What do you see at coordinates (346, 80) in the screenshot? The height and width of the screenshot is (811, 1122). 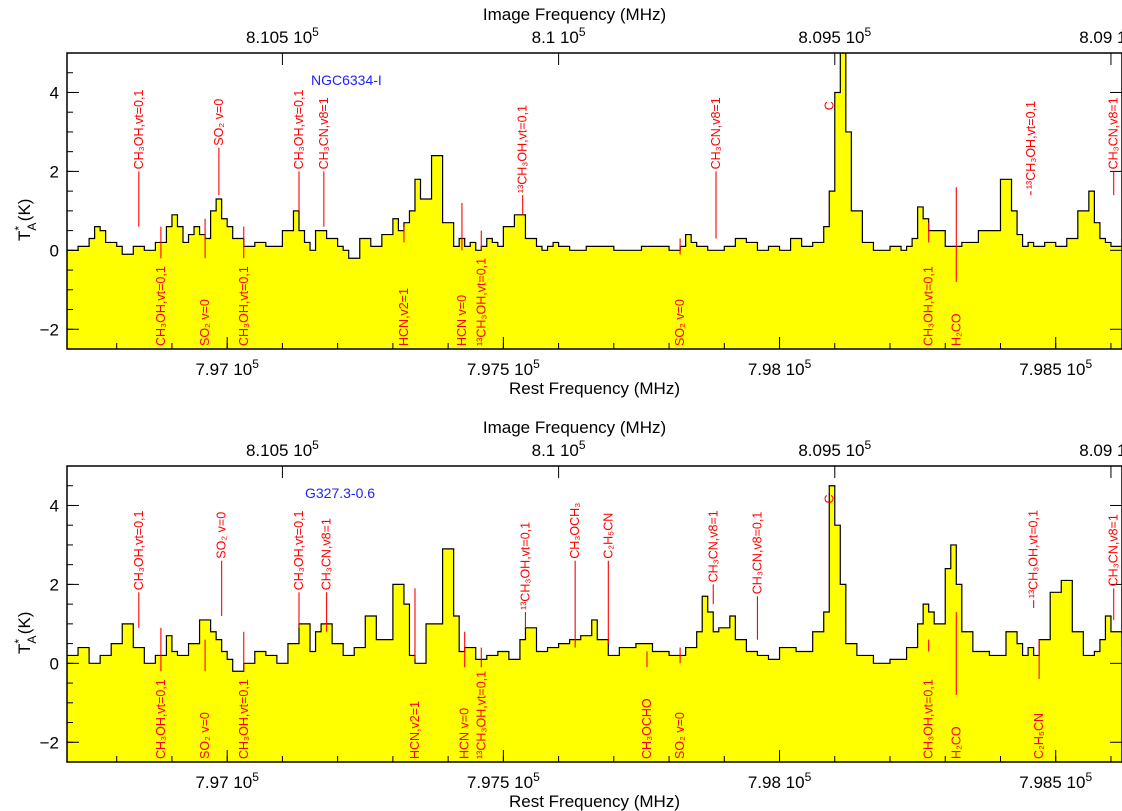 I see `source-label: NGC6334-I` at bounding box center [346, 80].